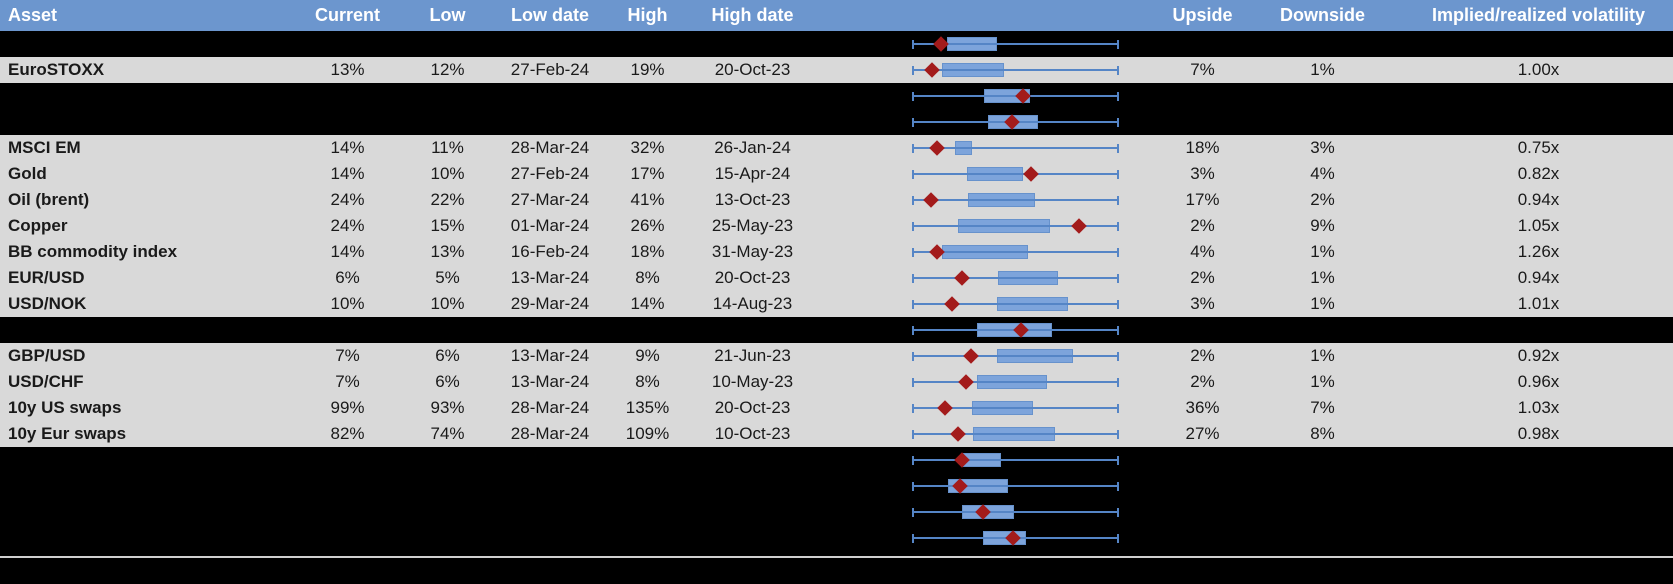 The height and width of the screenshot is (584, 1673). What do you see at coordinates (447, 407) in the screenshot?
I see `low-cell: 93%` at bounding box center [447, 407].